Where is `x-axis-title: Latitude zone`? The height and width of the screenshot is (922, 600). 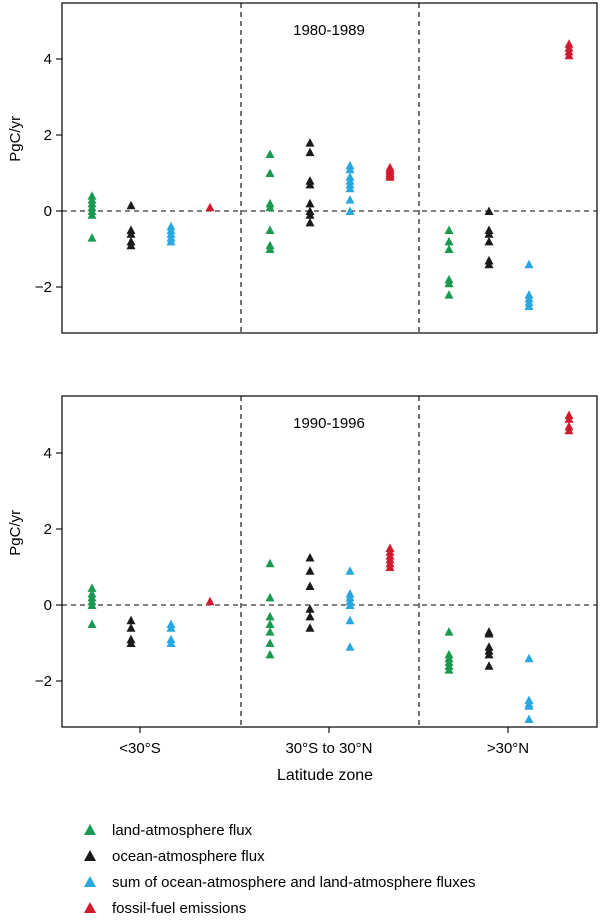
x-axis-title: Latitude zone is located at coordinates (325, 775).